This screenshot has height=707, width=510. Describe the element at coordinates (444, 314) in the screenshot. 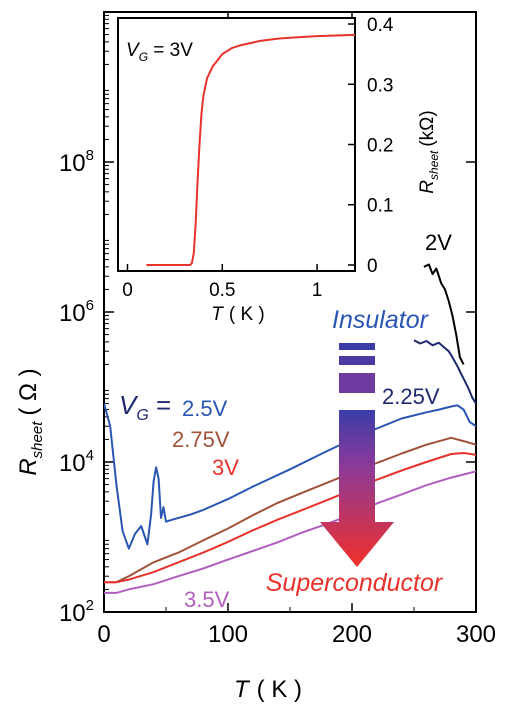

I see `series-line-2v` at that location.